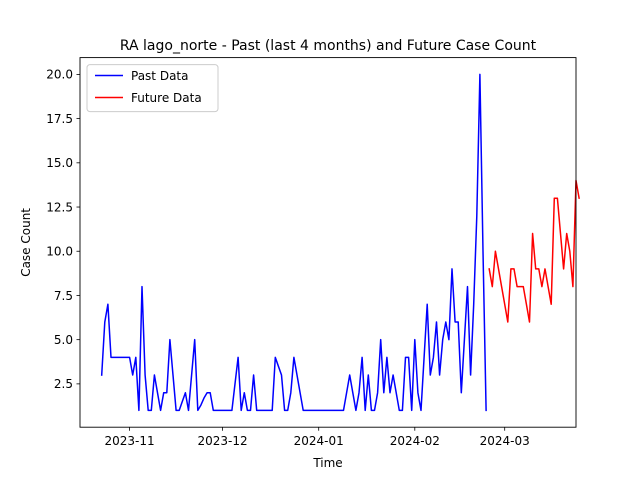  What do you see at coordinates (159, 76) in the screenshot?
I see `legend-label-past: Past Data` at bounding box center [159, 76].